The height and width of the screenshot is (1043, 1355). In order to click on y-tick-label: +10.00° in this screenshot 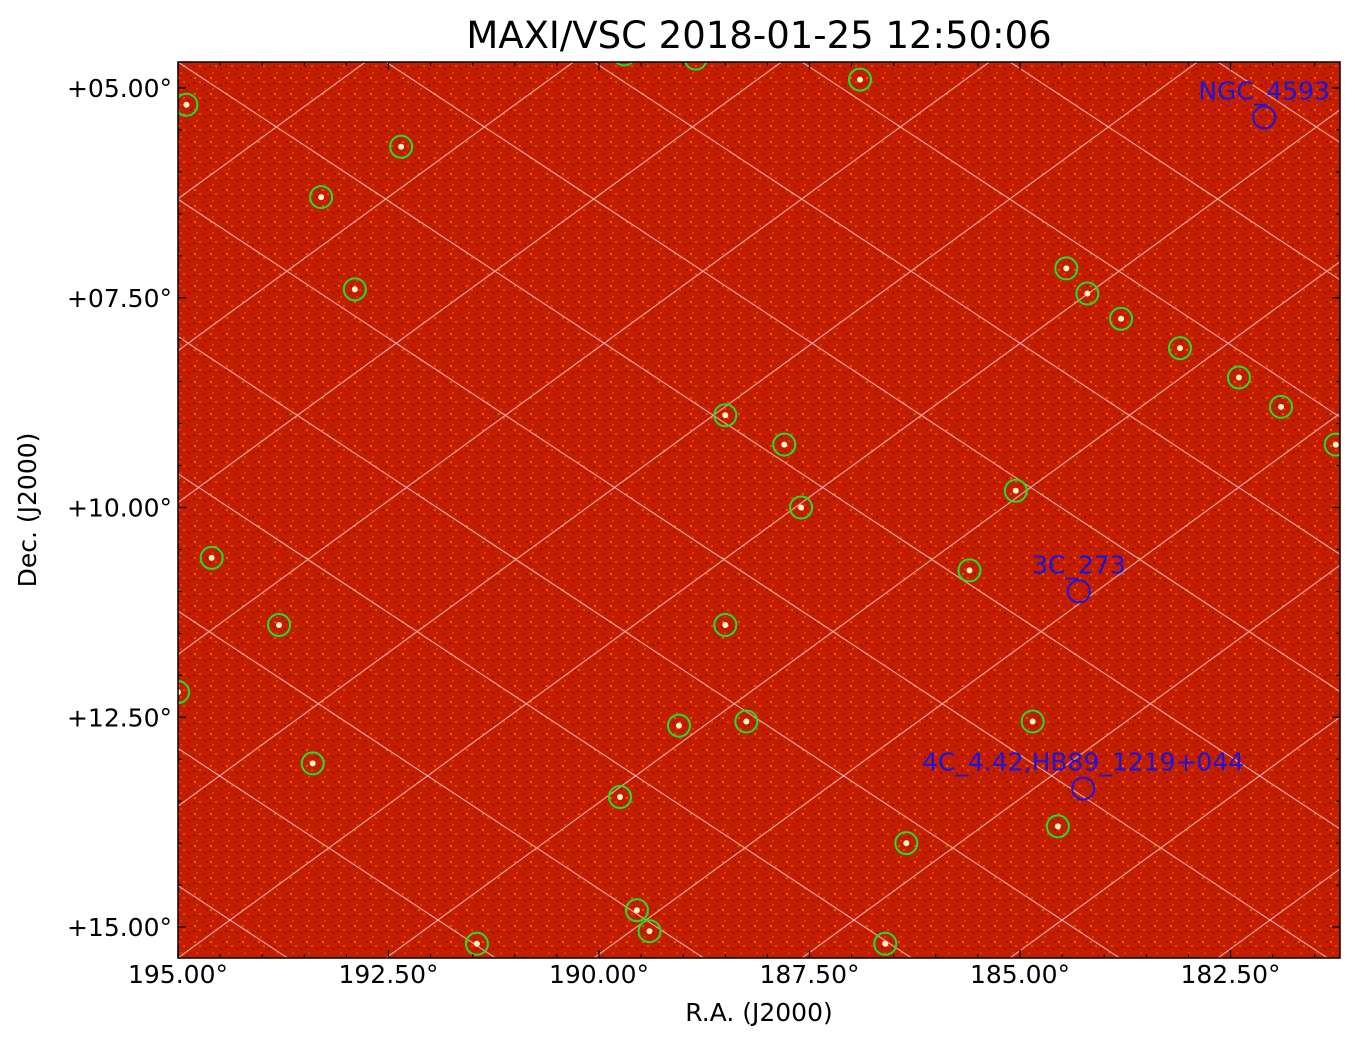, I will do `click(119, 508)`.